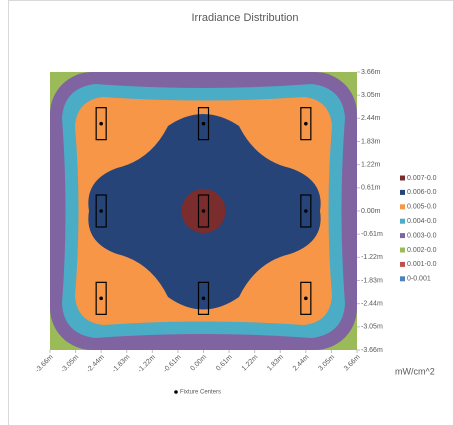  I want to click on legend-label: 0.002-0.0, so click(422, 250).